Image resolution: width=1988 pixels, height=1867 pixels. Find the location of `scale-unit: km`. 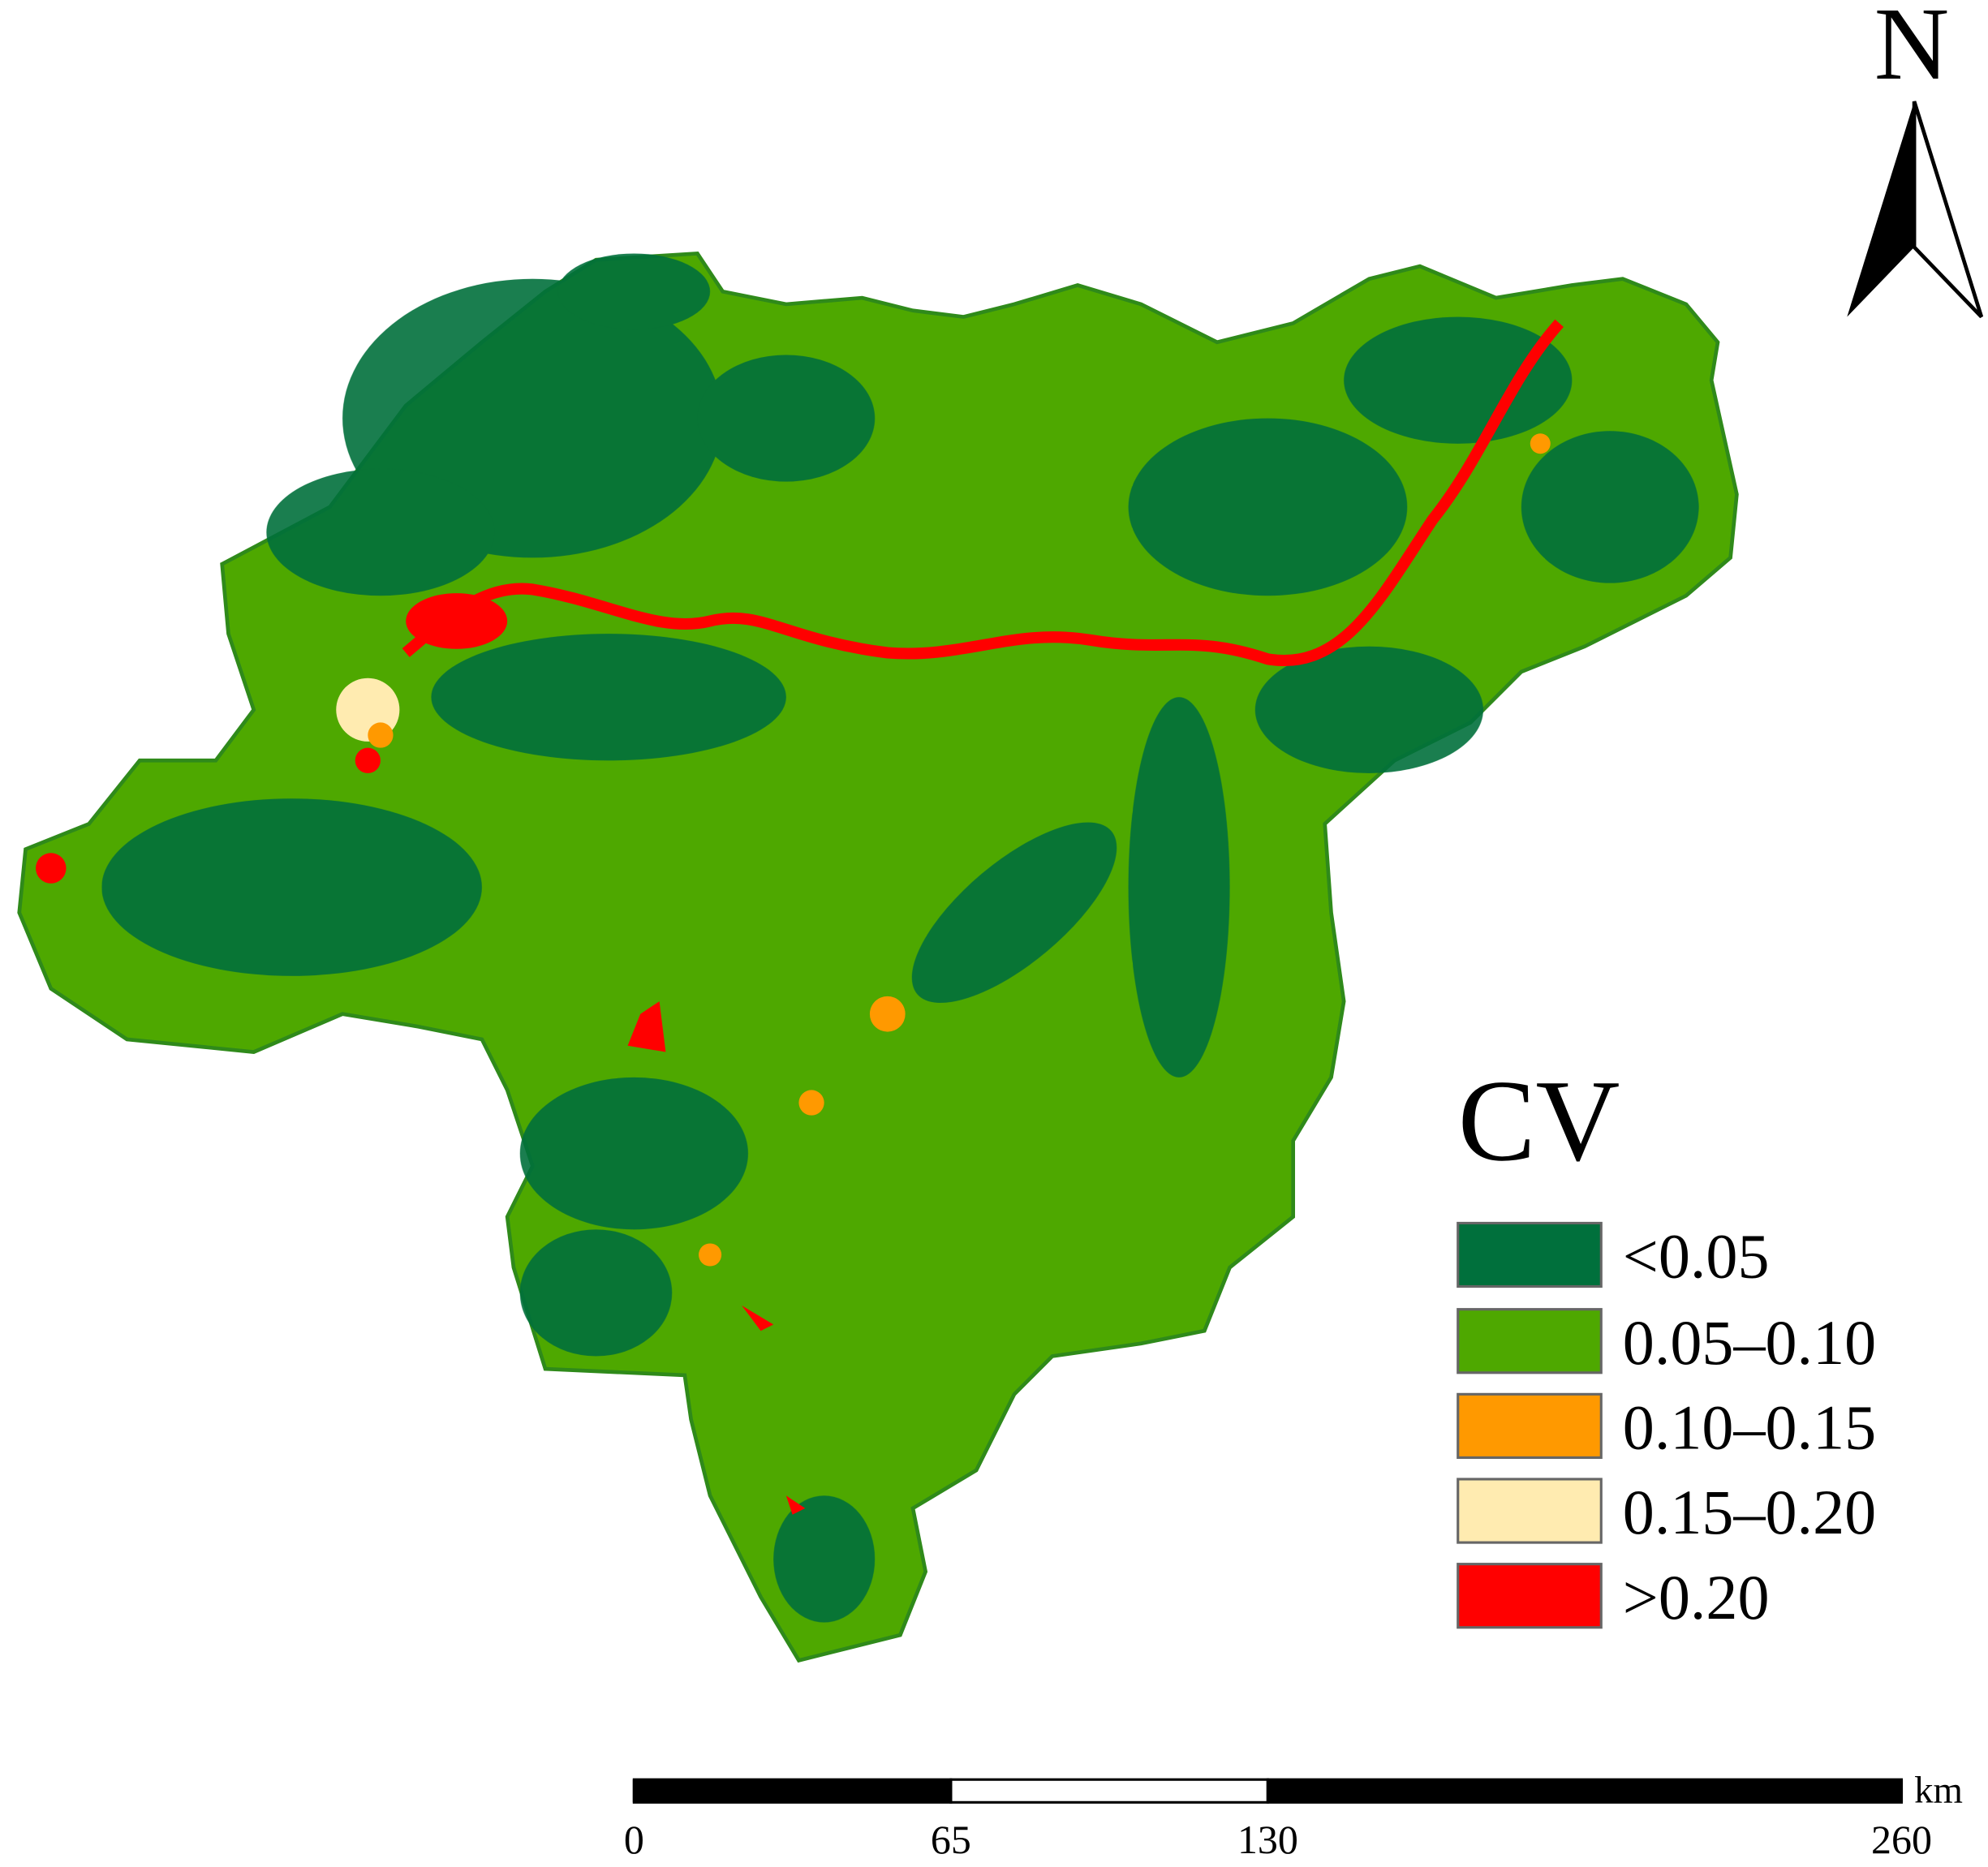

scale-unit: km is located at coordinates (1938, 1790).